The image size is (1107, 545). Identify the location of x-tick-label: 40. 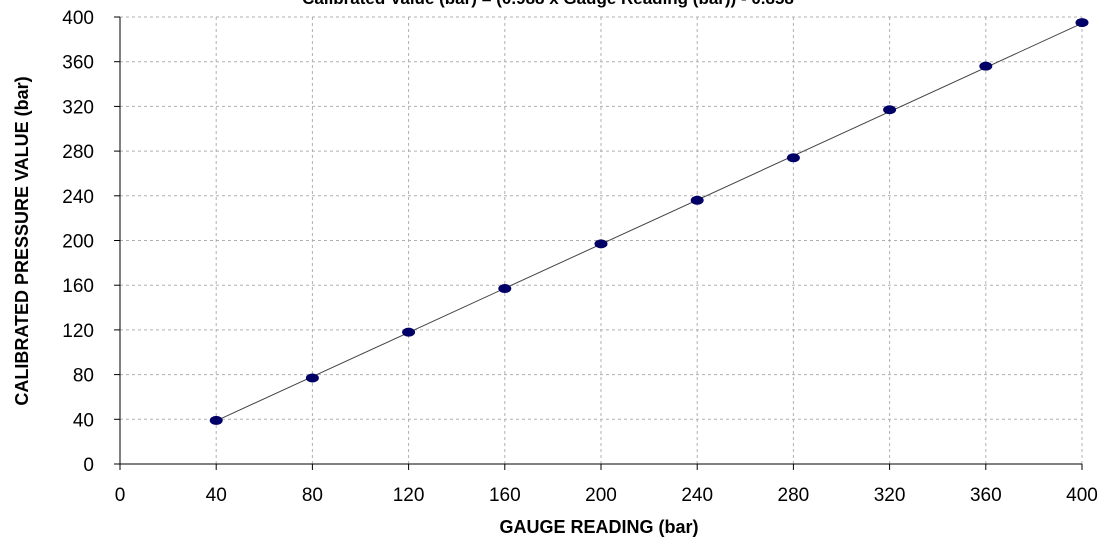
(216, 495).